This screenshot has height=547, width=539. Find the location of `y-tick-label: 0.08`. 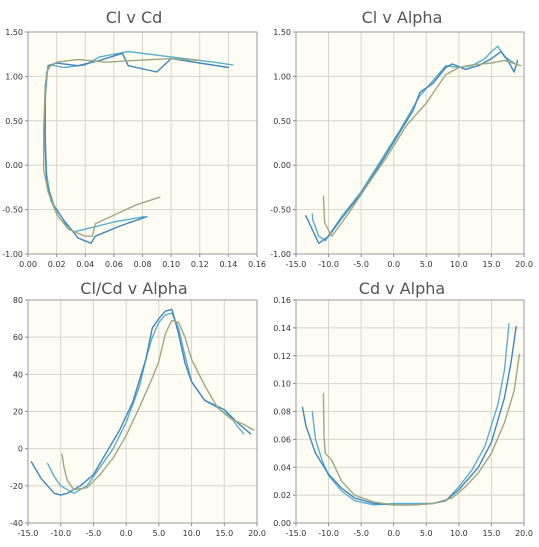

y-tick-label: 0.08 is located at coordinates (282, 412).